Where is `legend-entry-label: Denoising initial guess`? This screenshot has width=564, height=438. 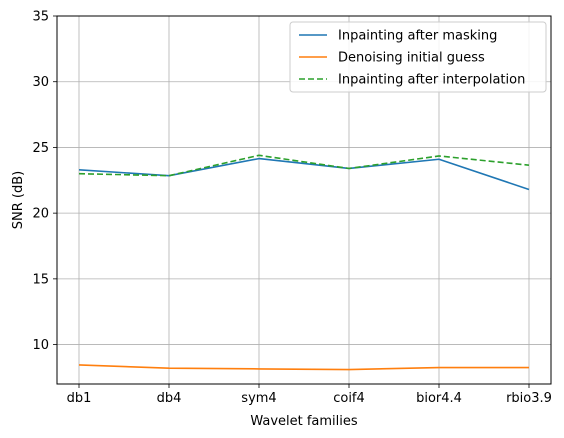
legend-entry-label: Denoising initial guess is located at coordinates (411, 58).